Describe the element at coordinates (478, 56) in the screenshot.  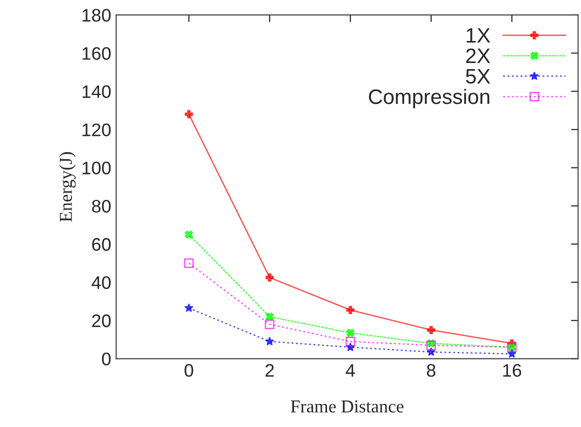
I see `legend-label: 2X` at that location.